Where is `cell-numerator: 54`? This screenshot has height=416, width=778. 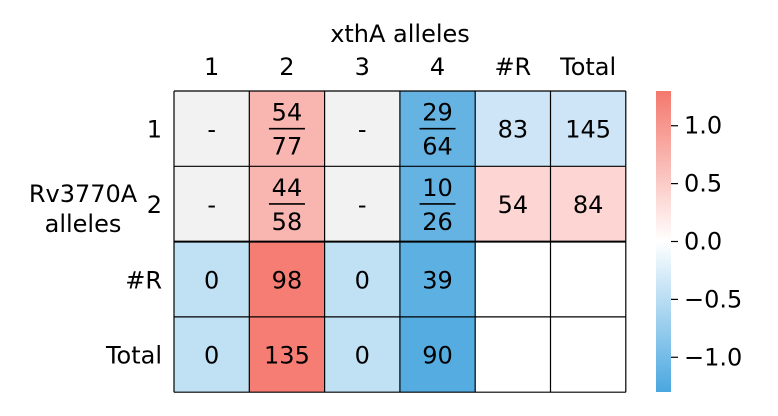
cell-numerator: 54 is located at coordinates (287, 113).